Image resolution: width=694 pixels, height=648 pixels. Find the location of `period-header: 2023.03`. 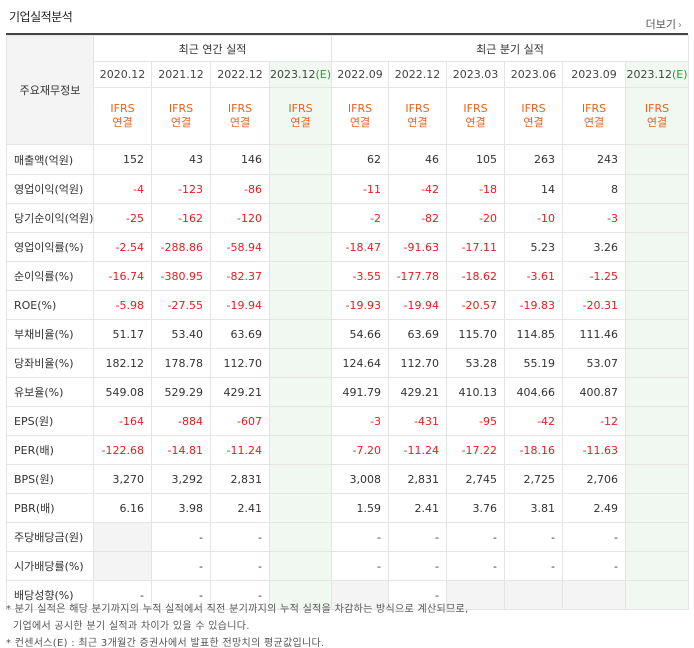

period-header: 2023.03 is located at coordinates (476, 74).